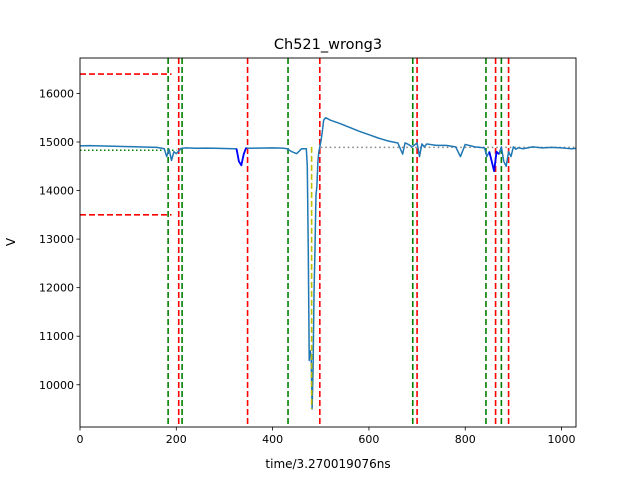  What do you see at coordinates (56, 288) in the screenshot?
I see `y-tick-label: 12000` at bounding box center [56, 288].